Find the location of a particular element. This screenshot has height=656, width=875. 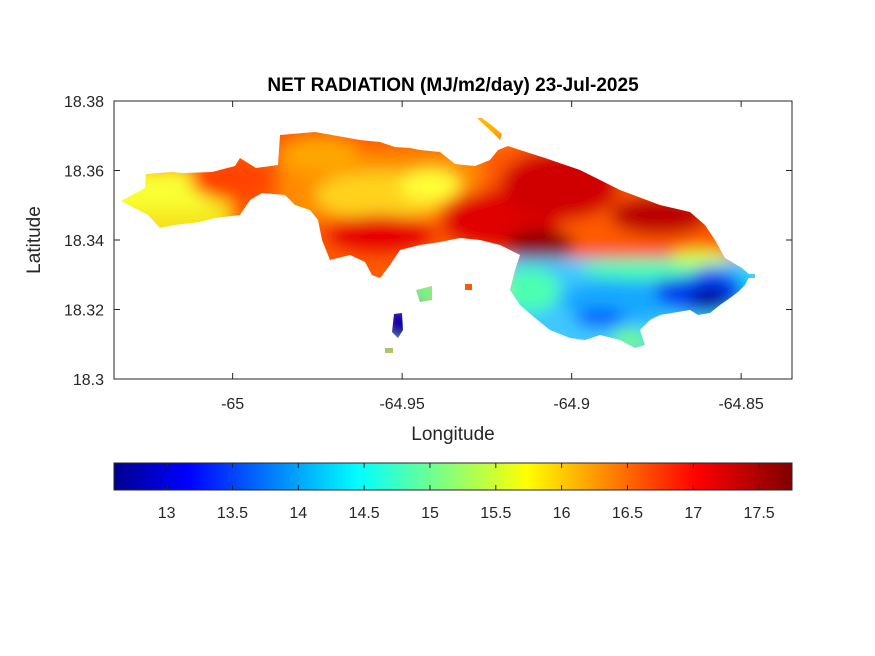

x-tick-label: -64.95 is located at coordinates (401, 404).